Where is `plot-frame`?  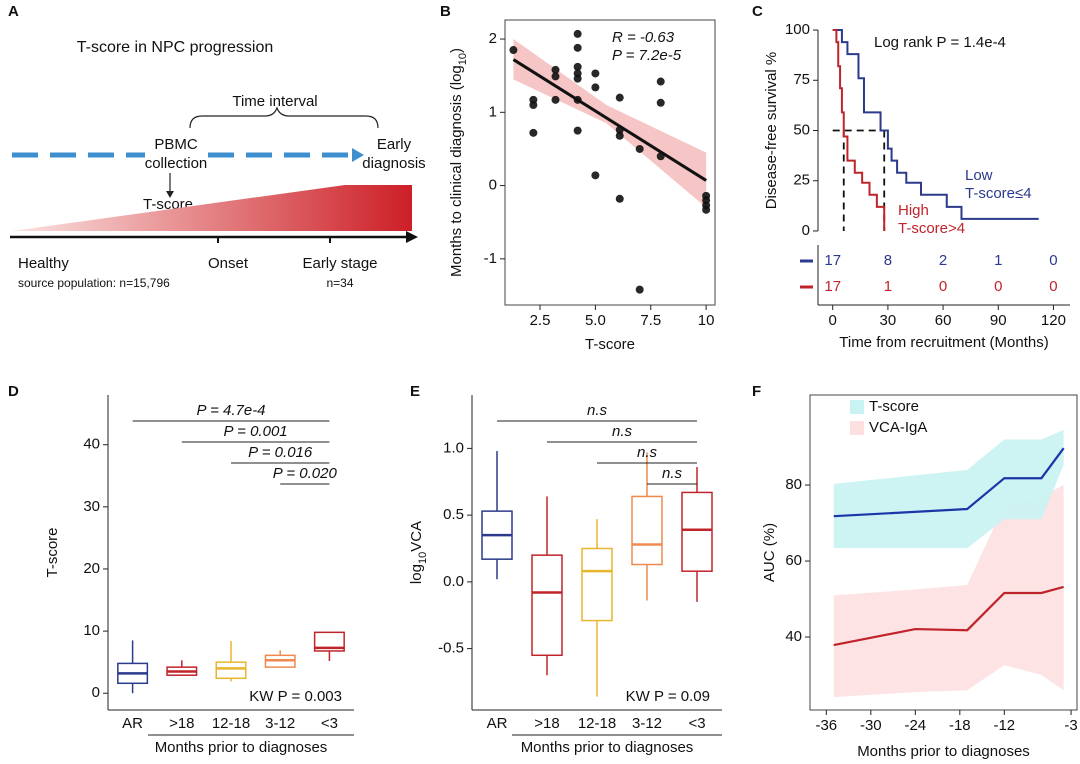 plot-frame is located at coordinates (943, 552).